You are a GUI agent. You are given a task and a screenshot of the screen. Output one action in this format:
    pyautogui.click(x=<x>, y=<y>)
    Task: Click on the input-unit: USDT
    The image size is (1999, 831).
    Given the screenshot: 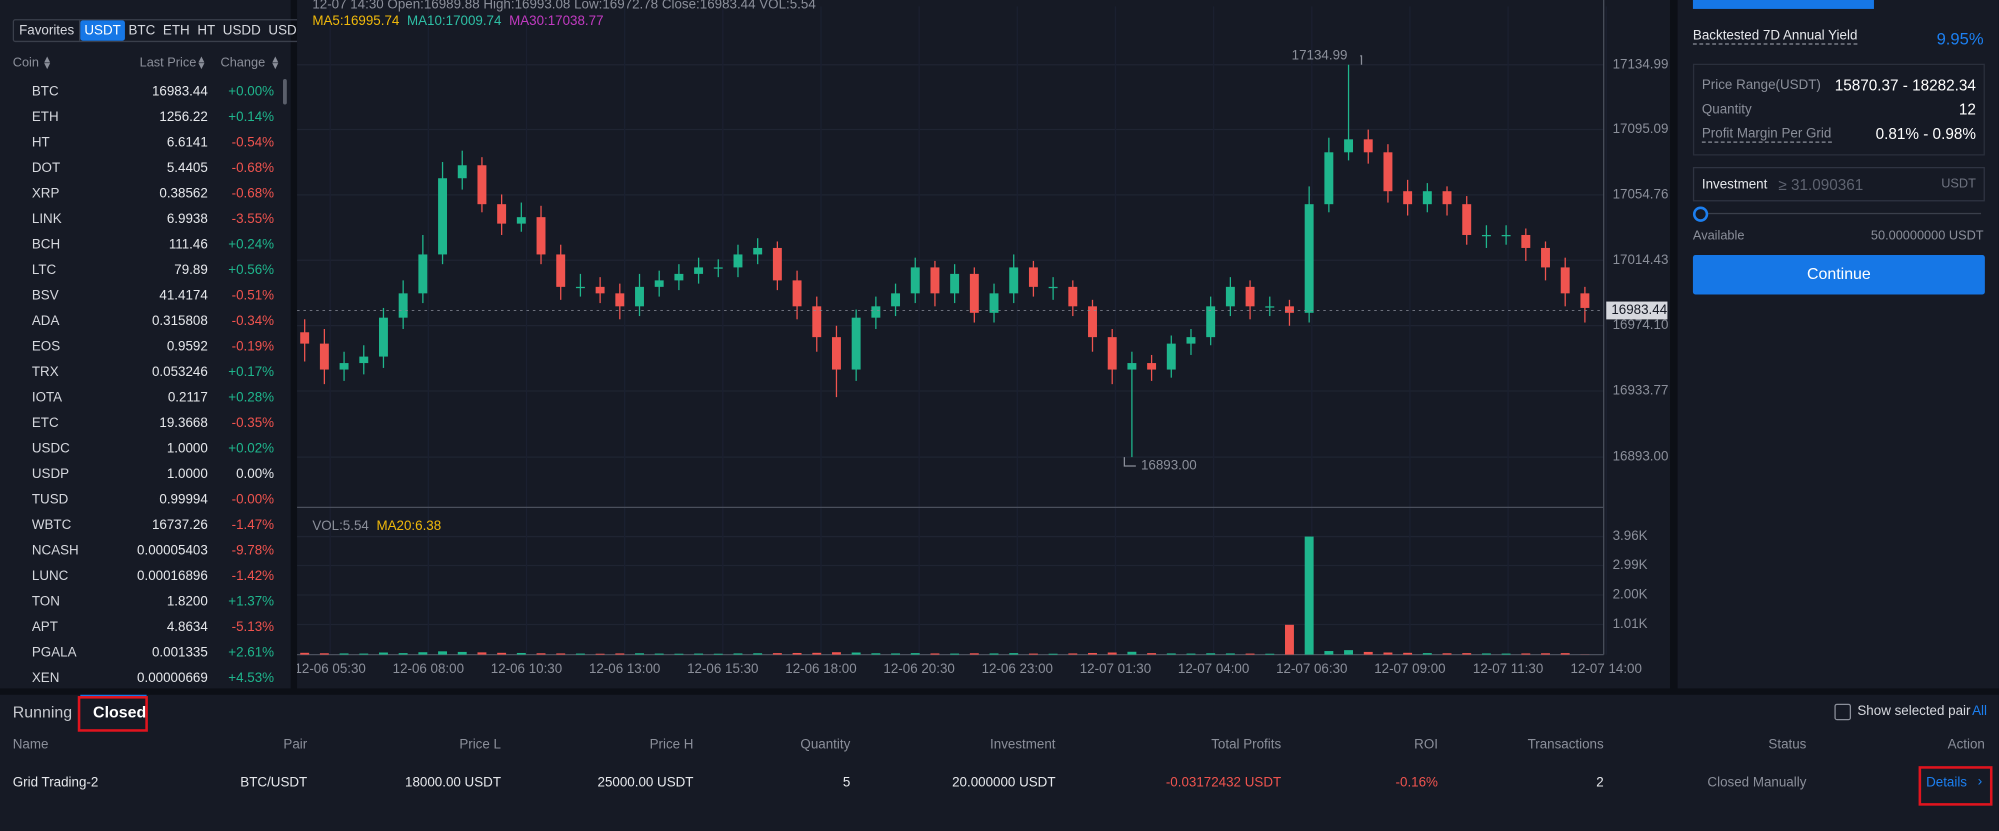 What is the action you would take?
    pyautogui.click(x=1958, y=184)
    